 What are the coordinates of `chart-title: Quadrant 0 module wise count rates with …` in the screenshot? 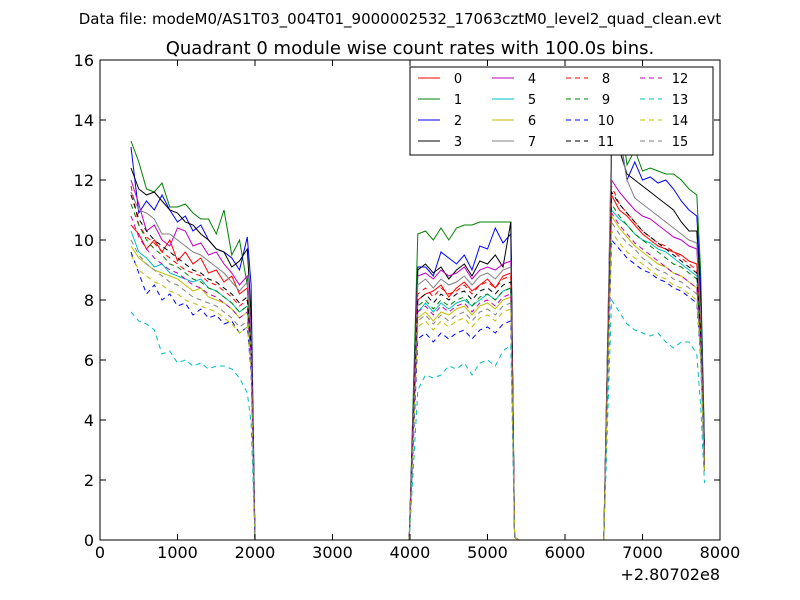 It's located at (410, 48).